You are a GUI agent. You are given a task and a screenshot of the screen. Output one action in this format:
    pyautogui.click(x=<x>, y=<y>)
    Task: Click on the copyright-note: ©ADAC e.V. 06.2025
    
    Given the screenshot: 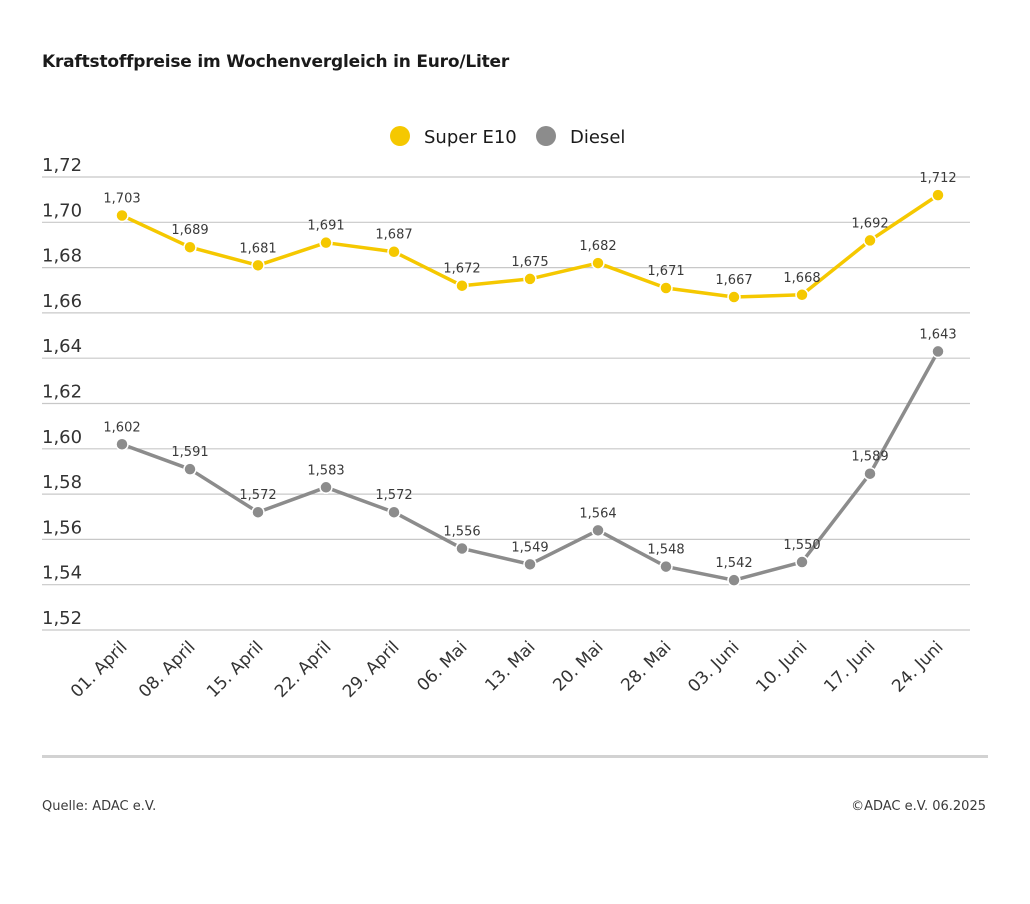 What is the action you would take?
    pyautogui.click(x=918, y=806)
    